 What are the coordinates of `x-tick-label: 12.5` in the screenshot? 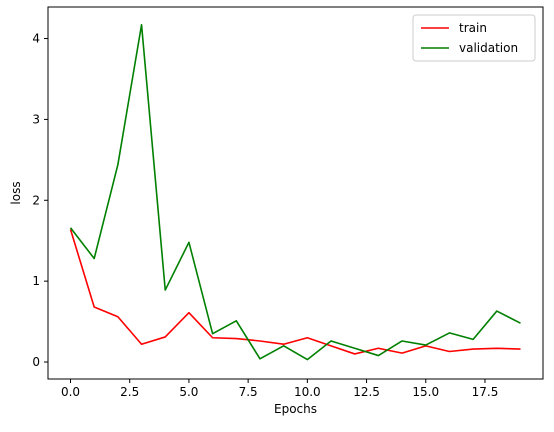 It's located at (366, 392).